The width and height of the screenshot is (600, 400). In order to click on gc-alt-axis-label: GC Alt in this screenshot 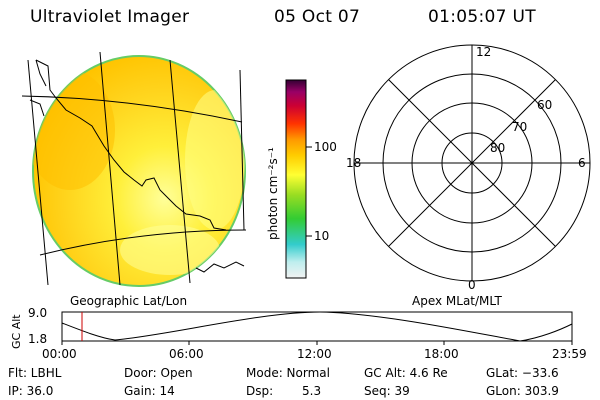, I will do `click(16, 331)`.